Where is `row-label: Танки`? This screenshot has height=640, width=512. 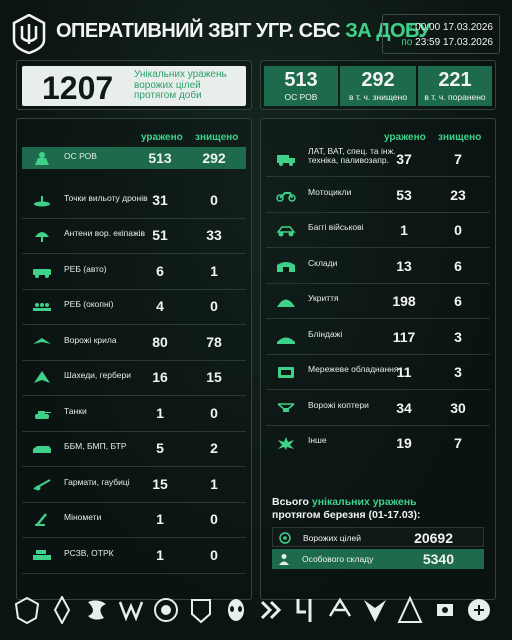
row-label: Танки is located at coordinates (75, 410).